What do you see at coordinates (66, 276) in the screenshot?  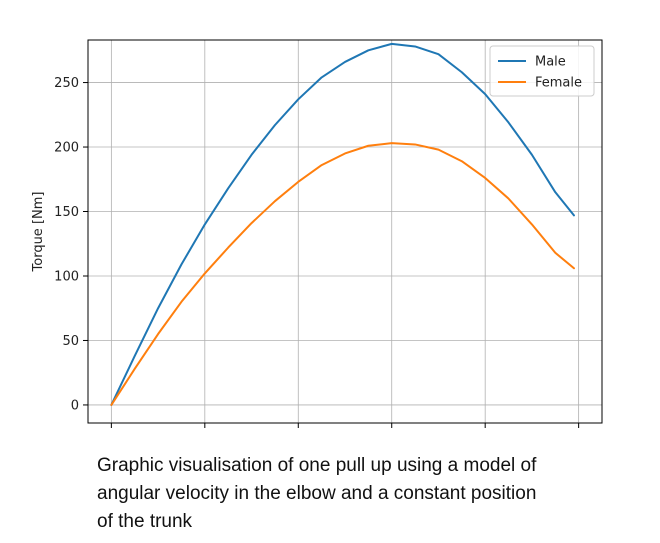 I see `y-tick-label: 100` at bounding box center [66, 276].